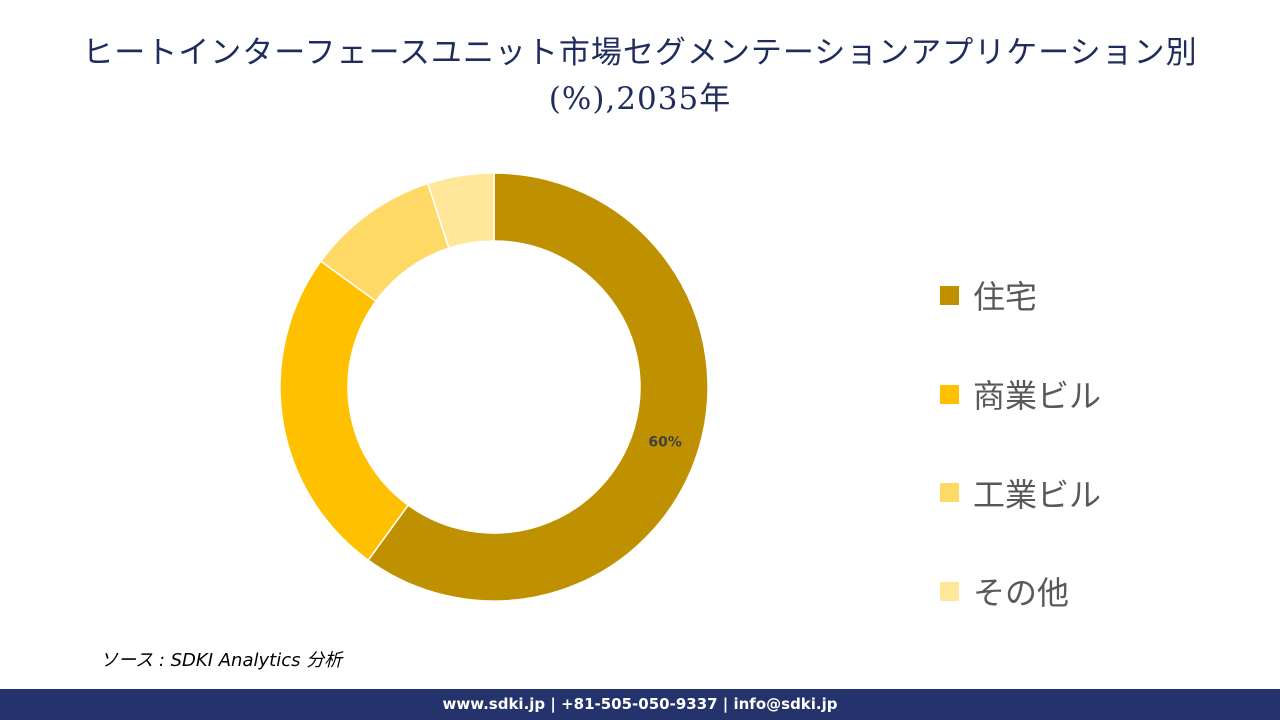 This screenshot has height=720, width=1280. I want to click on legend-item: 商業ビル, so click(1020, 394).